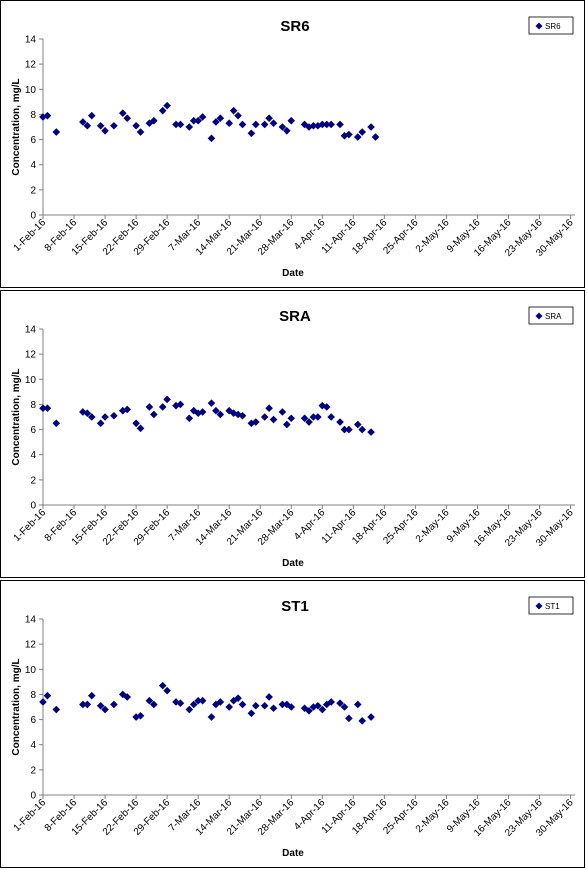  What do you see at coordinates (294, 26) in the screenshot?
I see `chart-title: SR6` at bounding box center [294, 26].